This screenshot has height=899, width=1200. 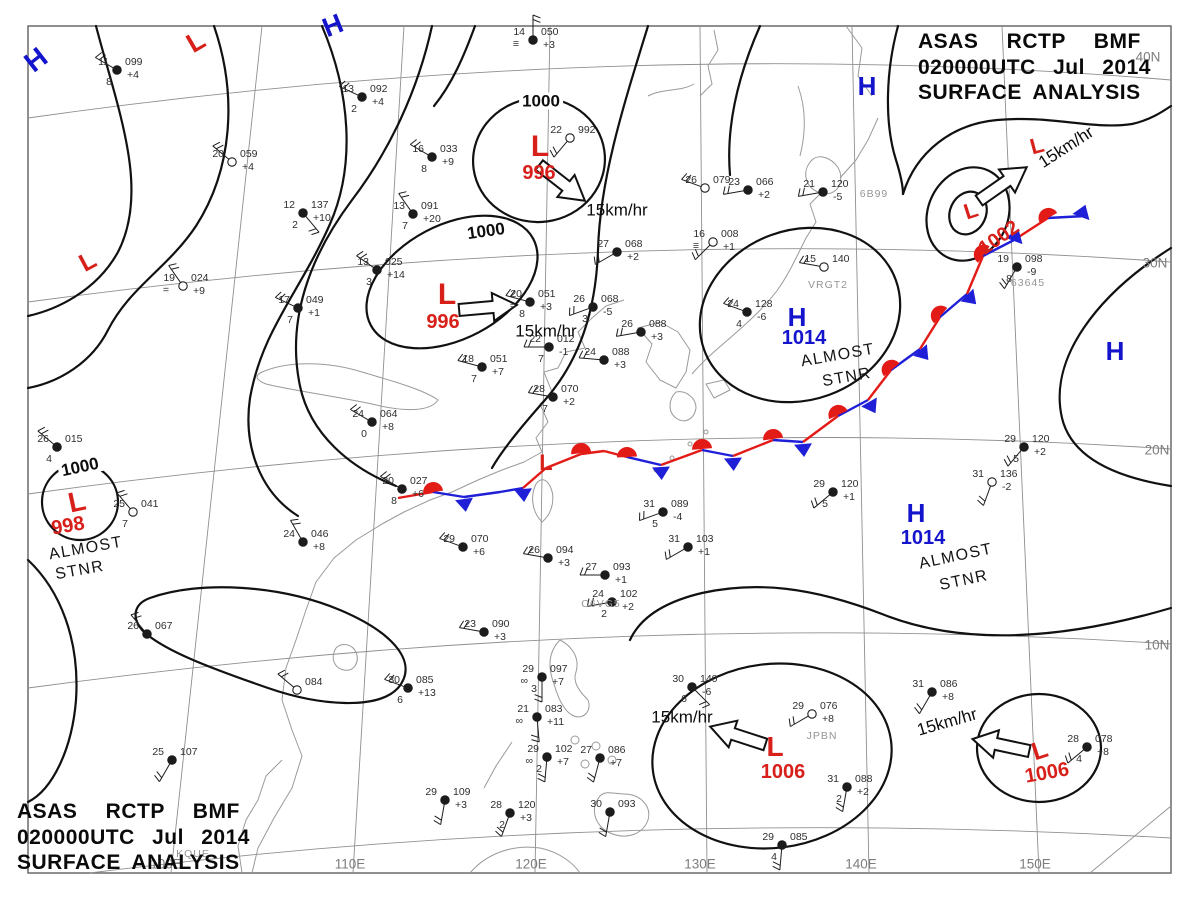 What do you see at coordinates (513, 306) in the screenshot?
I see `station-text: =` at bounding box center [513, 306].